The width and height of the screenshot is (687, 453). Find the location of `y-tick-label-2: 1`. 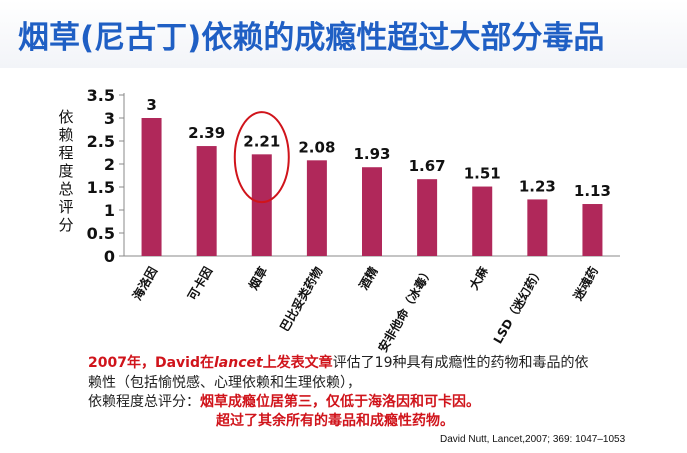

y-tick-label-2: 1 is located at coordinates (109, 210).